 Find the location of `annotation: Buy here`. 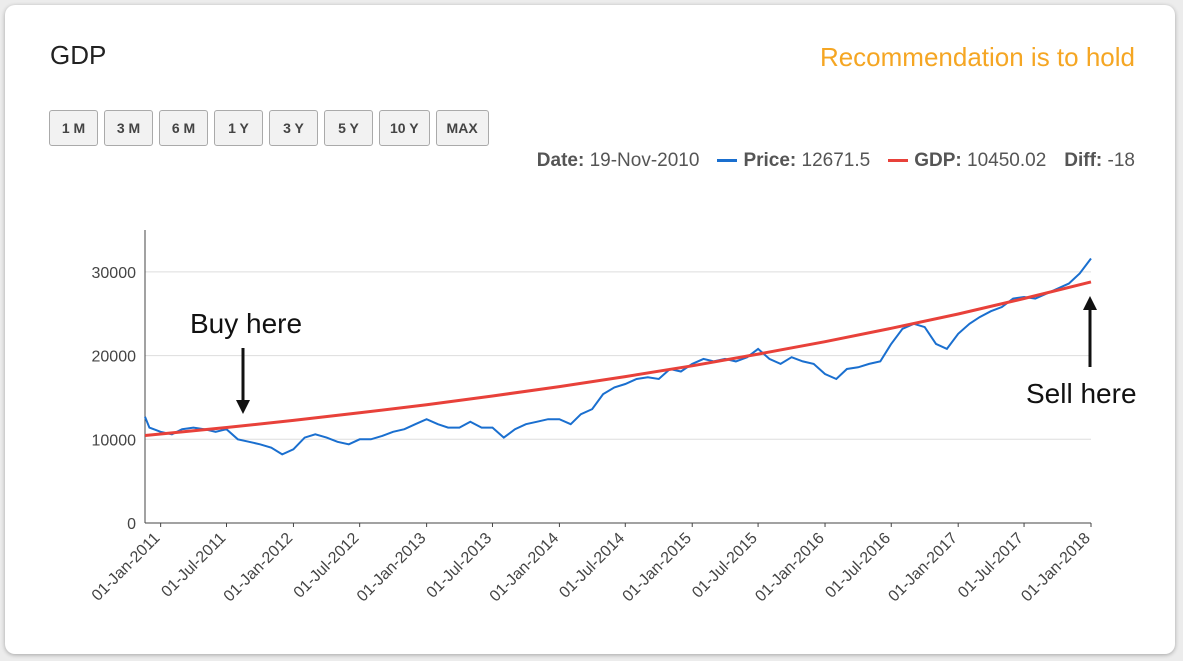

annotation: Buy here is located at coordinates (246, 323).